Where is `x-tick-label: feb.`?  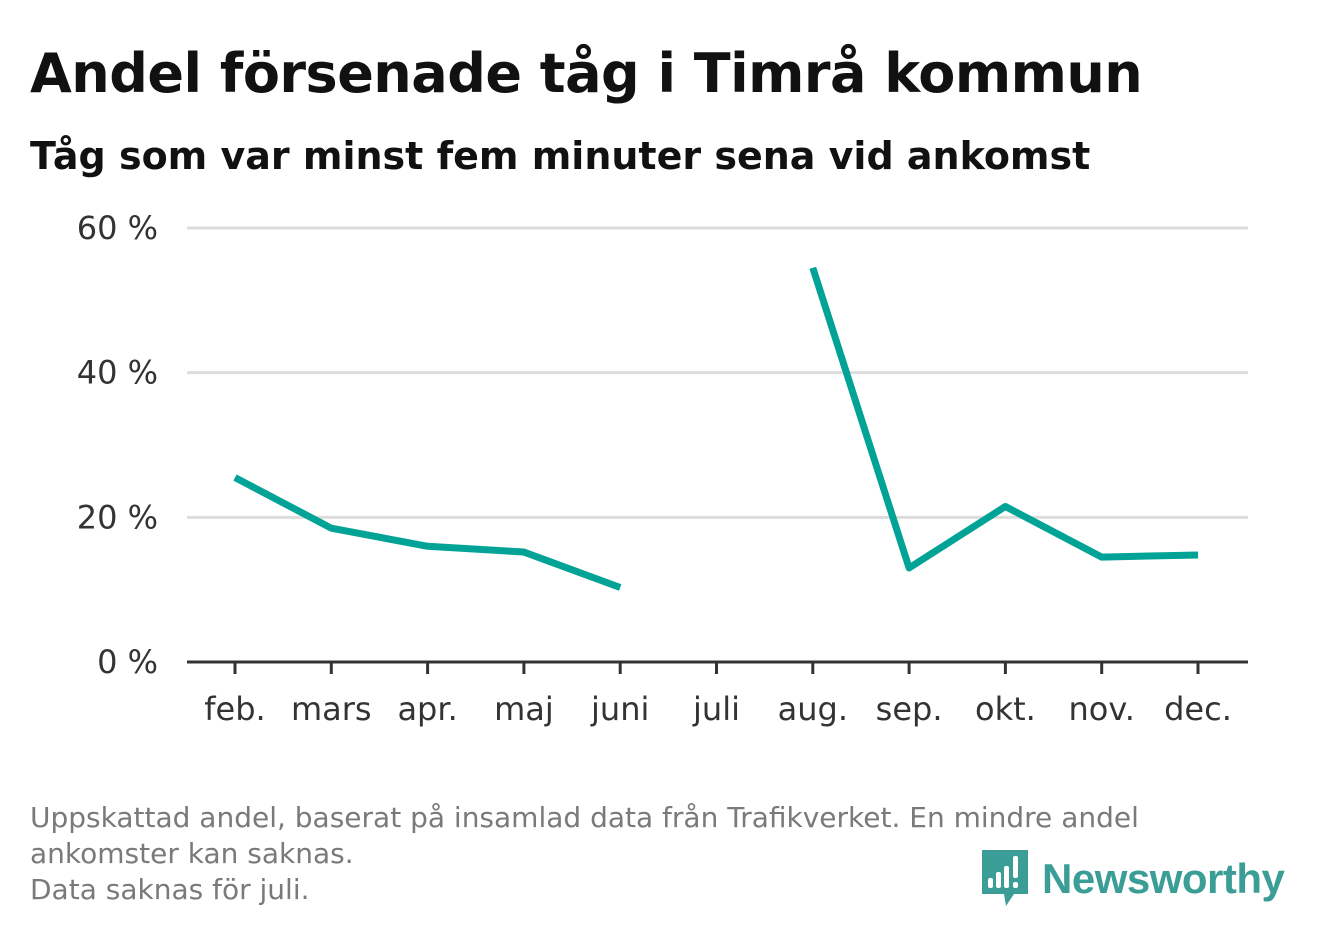
x-tick-label: feb. is located at coordinates (234, 709).